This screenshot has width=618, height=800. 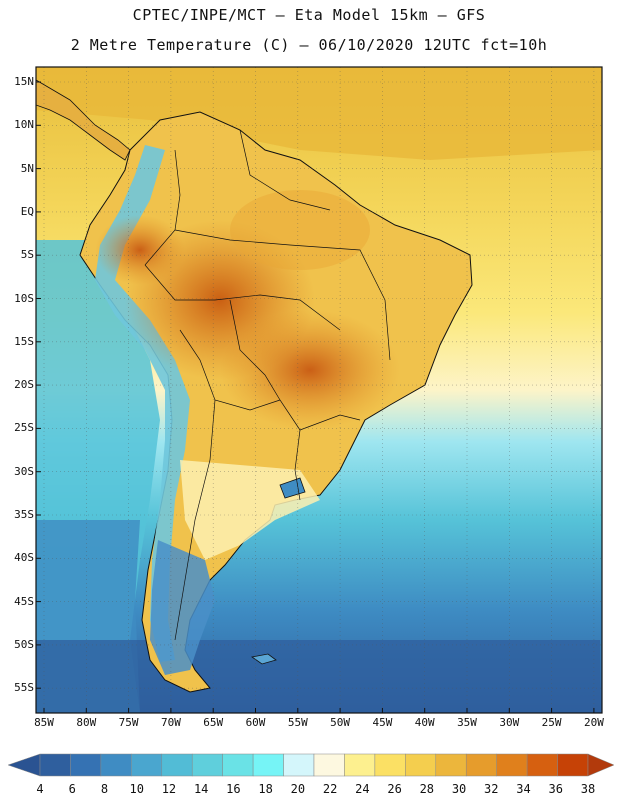 I want to click on colorbar-label: 20, so click(x=298, y=789).